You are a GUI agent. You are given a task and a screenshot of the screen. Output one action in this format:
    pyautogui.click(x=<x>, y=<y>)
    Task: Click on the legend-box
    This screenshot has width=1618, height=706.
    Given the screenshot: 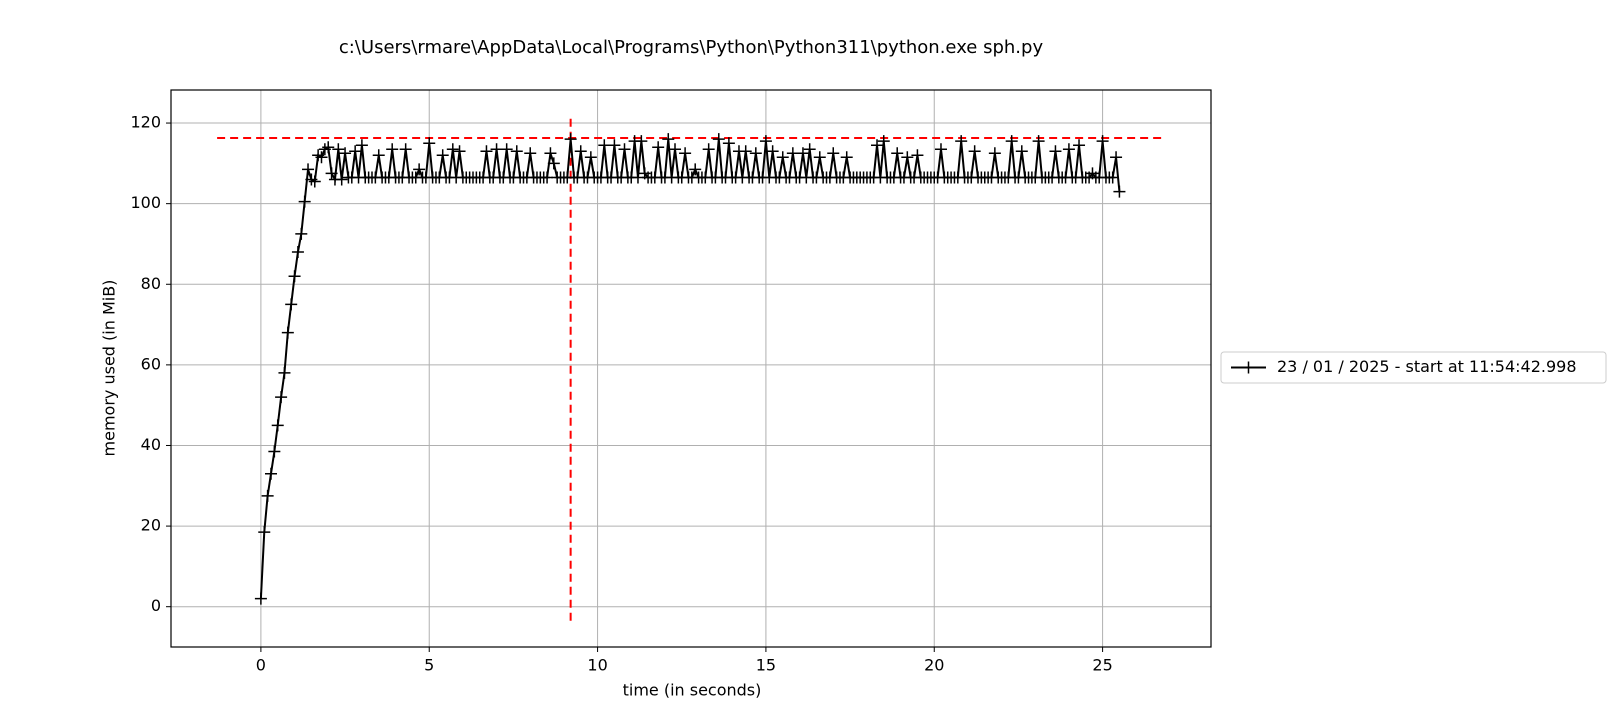 What is the action you would take?
    pyautogui.click(x=1413, y=367)
    